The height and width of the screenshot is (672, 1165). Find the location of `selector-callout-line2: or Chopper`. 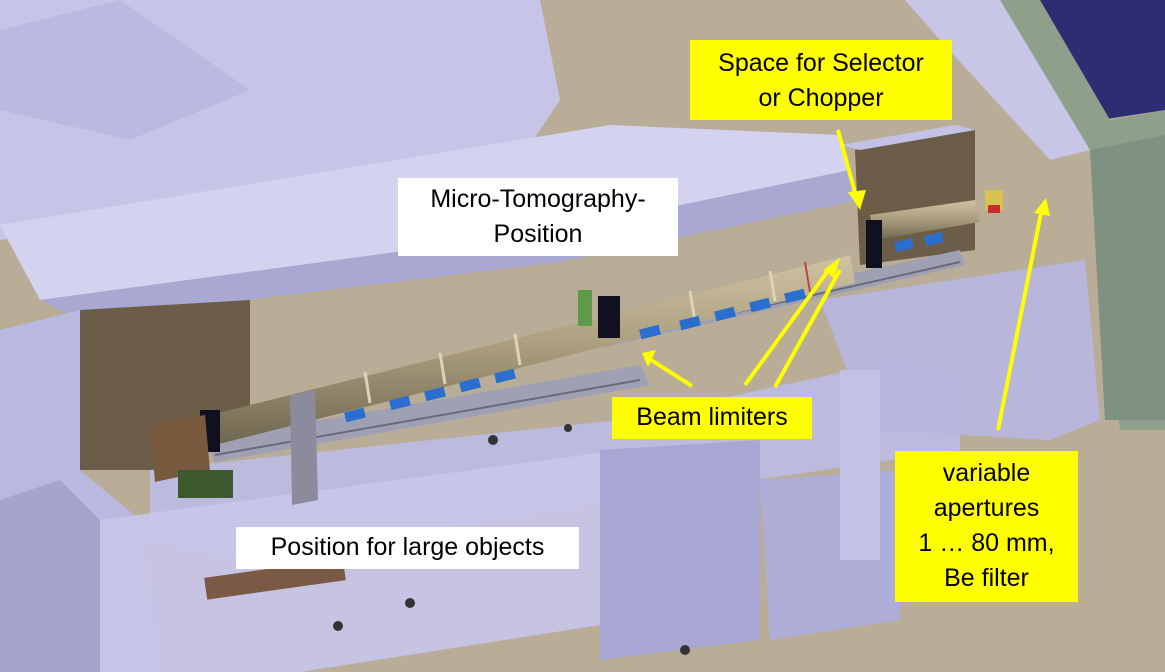

selector-callout-line2: or Chopper is located at coordinates (821, 98).